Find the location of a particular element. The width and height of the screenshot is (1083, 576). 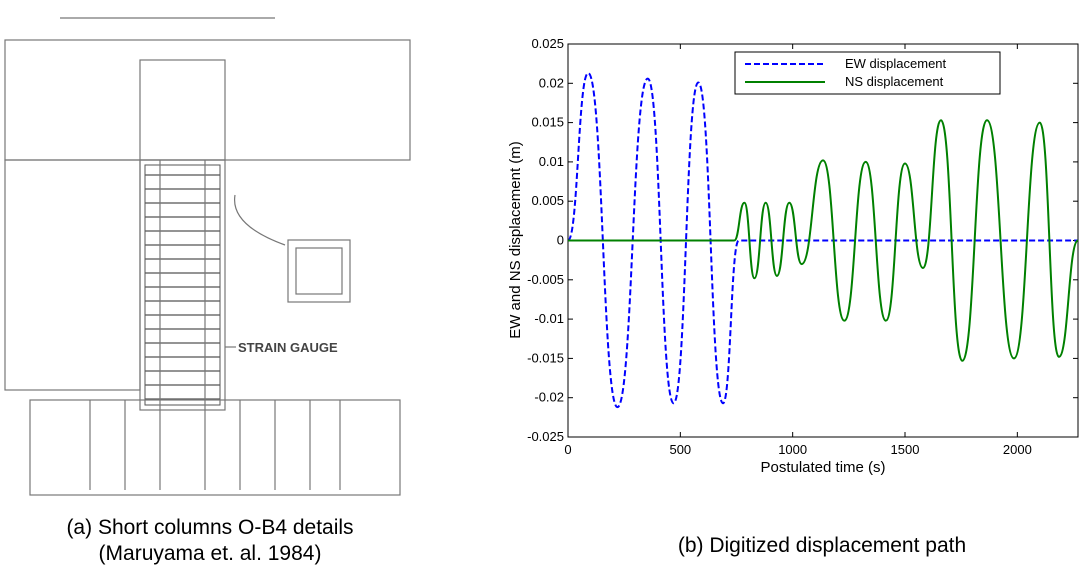

caption: (b) Digitized displacement path is located at coordinates (822, 545).